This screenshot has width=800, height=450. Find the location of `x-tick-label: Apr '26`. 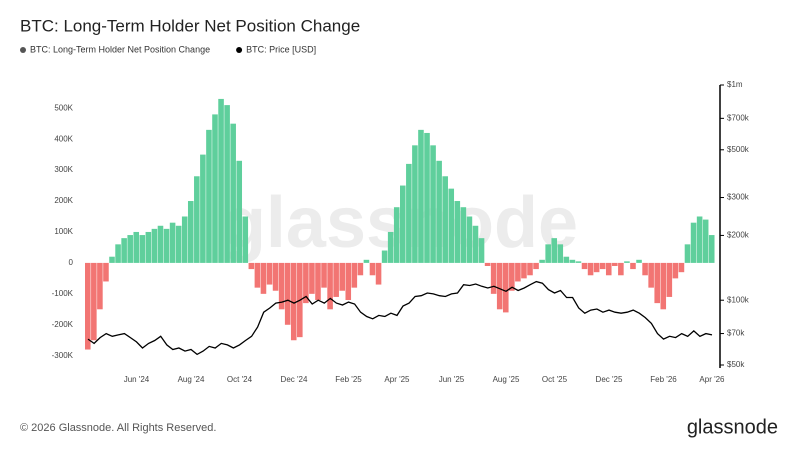

x-tick-label: Apr '26 is located at coordinates (712, 379).